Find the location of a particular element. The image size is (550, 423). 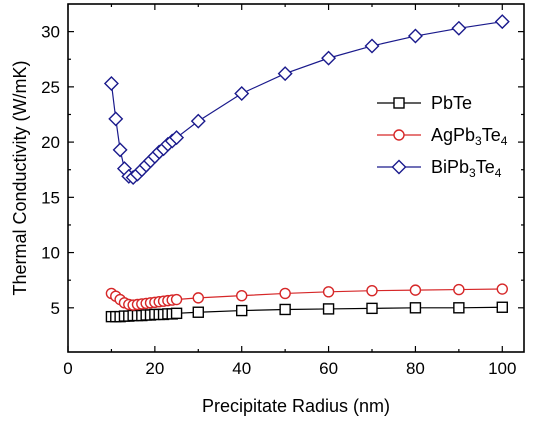

series-square is located at coordinates (306, 312).